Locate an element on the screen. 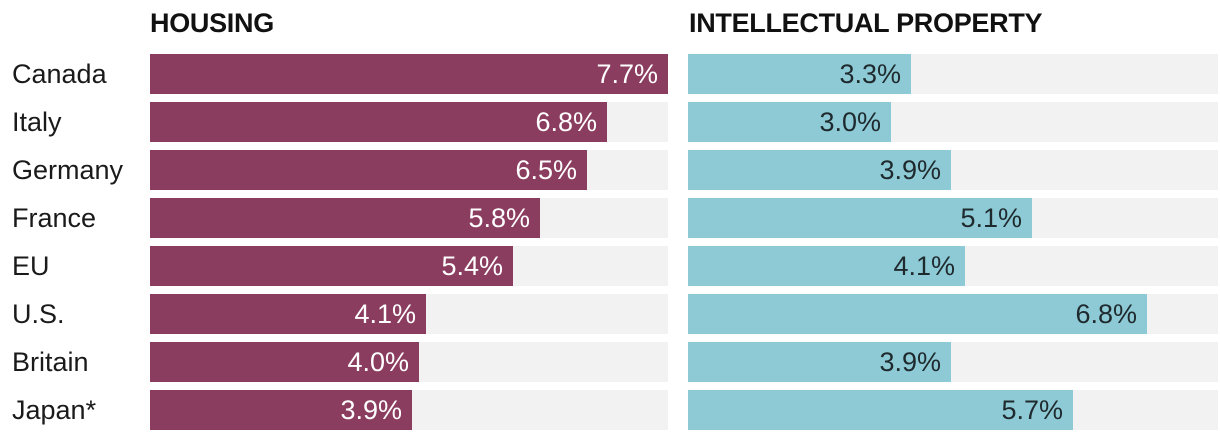 The image size is (1220, 440). housing-value-label: 6.5% is located at coordinates (546, 170).